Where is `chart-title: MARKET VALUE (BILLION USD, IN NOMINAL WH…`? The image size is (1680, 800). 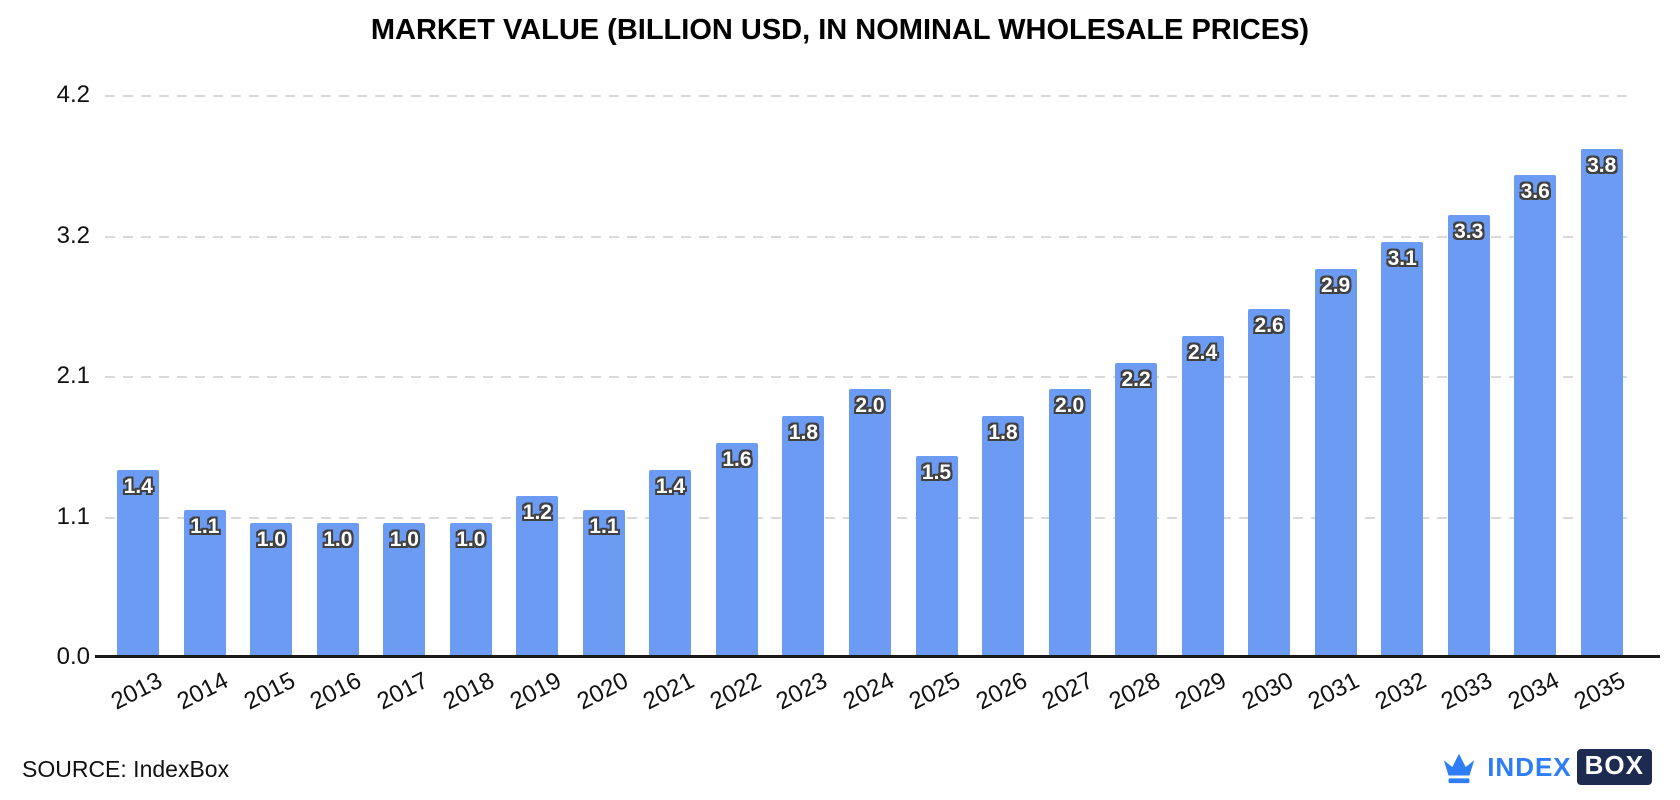 chart-title: MARKET VALUE (BILLION USD, IN NOMINAL WH… is located at coordinates (840, 30).